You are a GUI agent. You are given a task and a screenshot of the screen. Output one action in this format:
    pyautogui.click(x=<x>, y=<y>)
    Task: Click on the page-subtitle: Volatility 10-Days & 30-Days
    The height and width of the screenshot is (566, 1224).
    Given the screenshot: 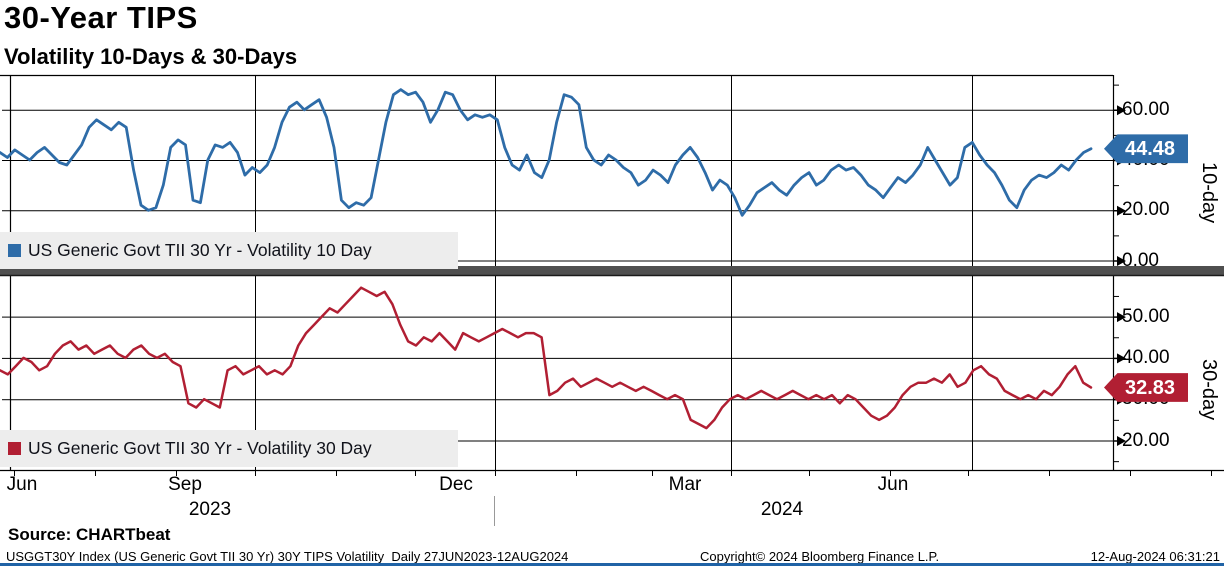 What is the action you would take?
    pyautogui.click(x=151, y=56)
    